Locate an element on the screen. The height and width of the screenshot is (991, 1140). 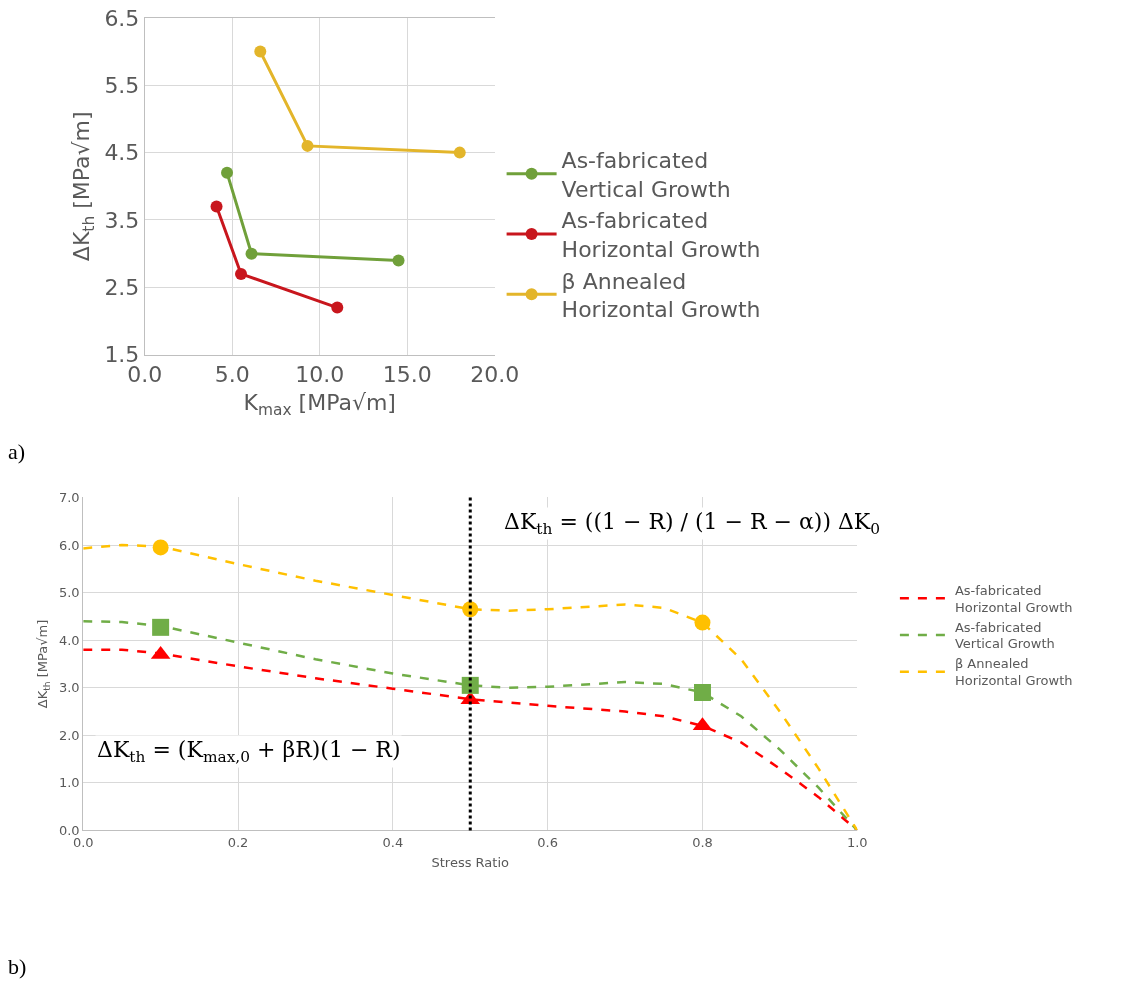
y-tick-label: 1.0 is located at coordinates (69, 783).